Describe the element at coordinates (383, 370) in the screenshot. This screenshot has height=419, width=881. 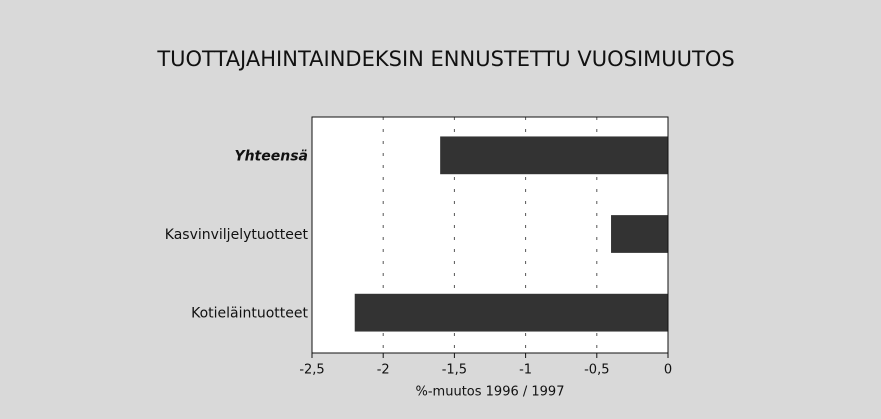
I see `x-tick-label: -2` at that location.